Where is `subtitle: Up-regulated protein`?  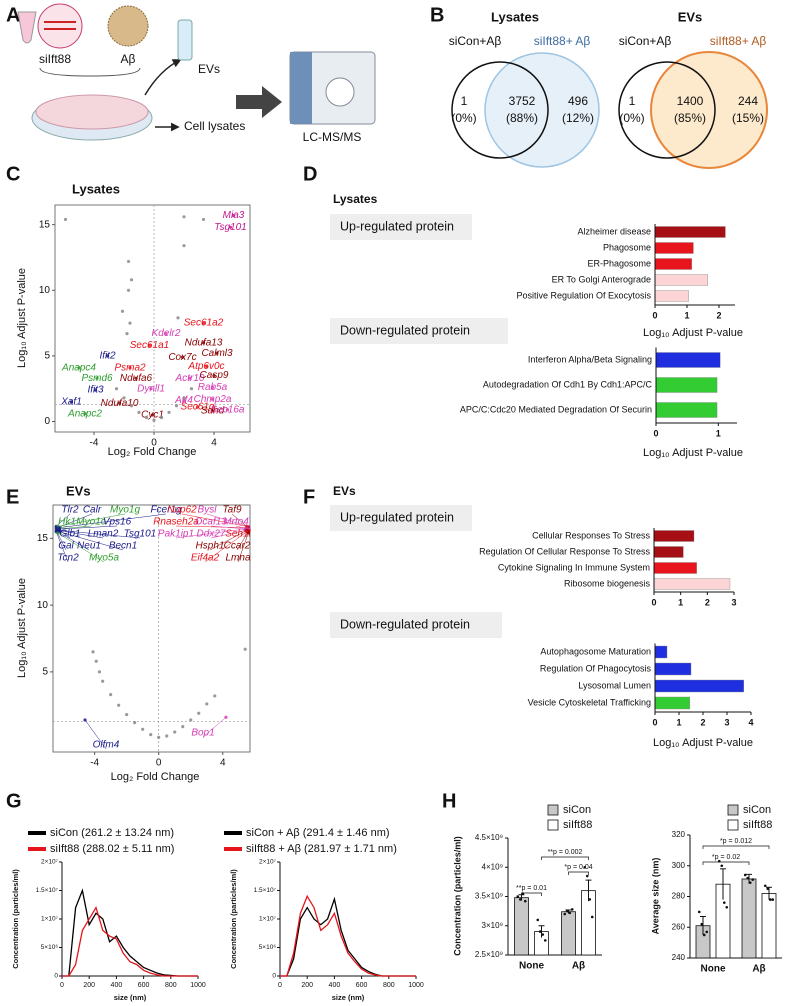
subtitle: Up-regulated protein is located at coordinates (397, 226).